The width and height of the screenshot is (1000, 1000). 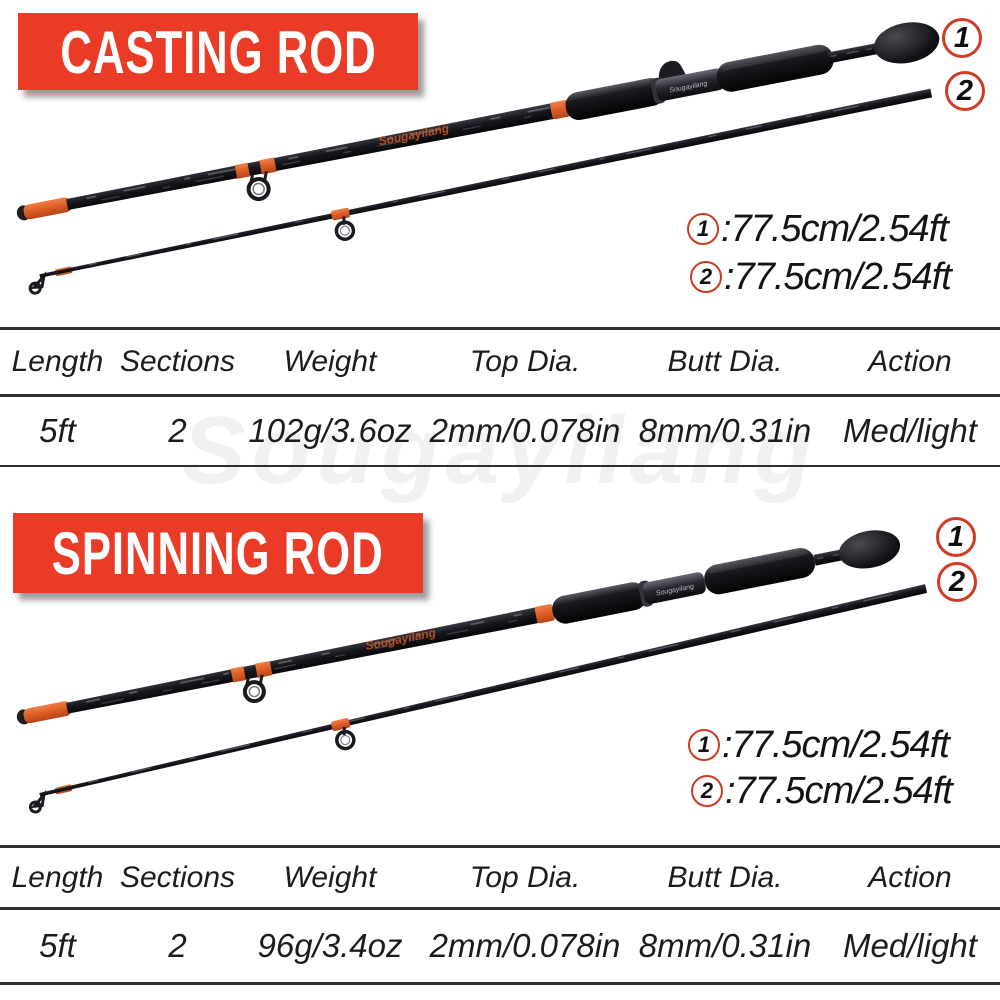 I want to click on callout-2-casting: 2, so click(x=965, y=91).